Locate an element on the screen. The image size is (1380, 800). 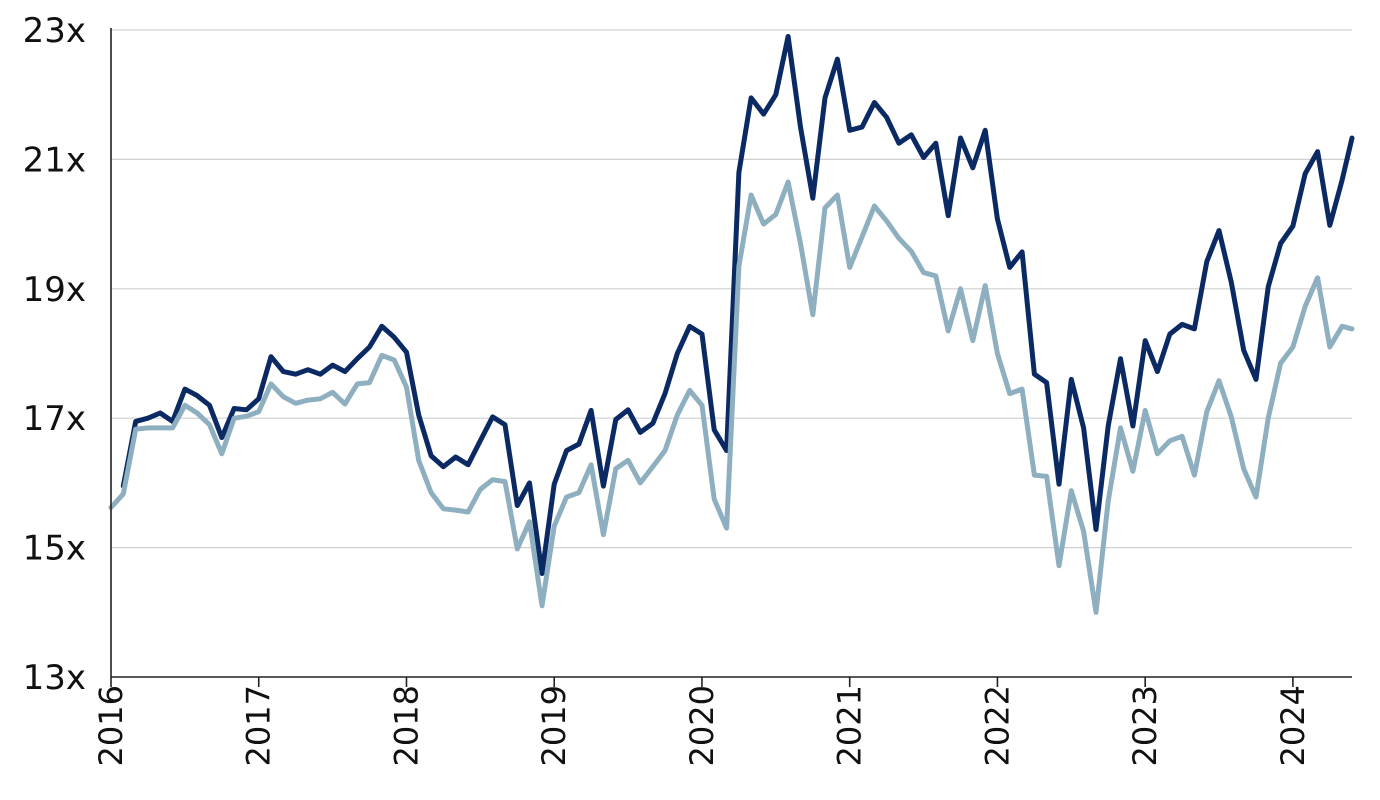
x-tick-label: 2020 is located at coordinates (702, 725).